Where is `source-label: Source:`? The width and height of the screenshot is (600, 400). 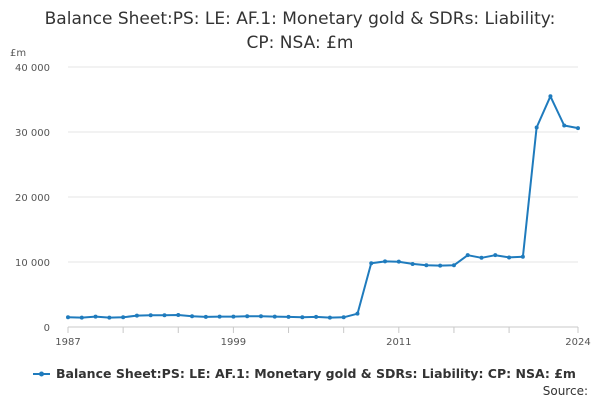
source-label: Source: is located at coordinates (565, 391).